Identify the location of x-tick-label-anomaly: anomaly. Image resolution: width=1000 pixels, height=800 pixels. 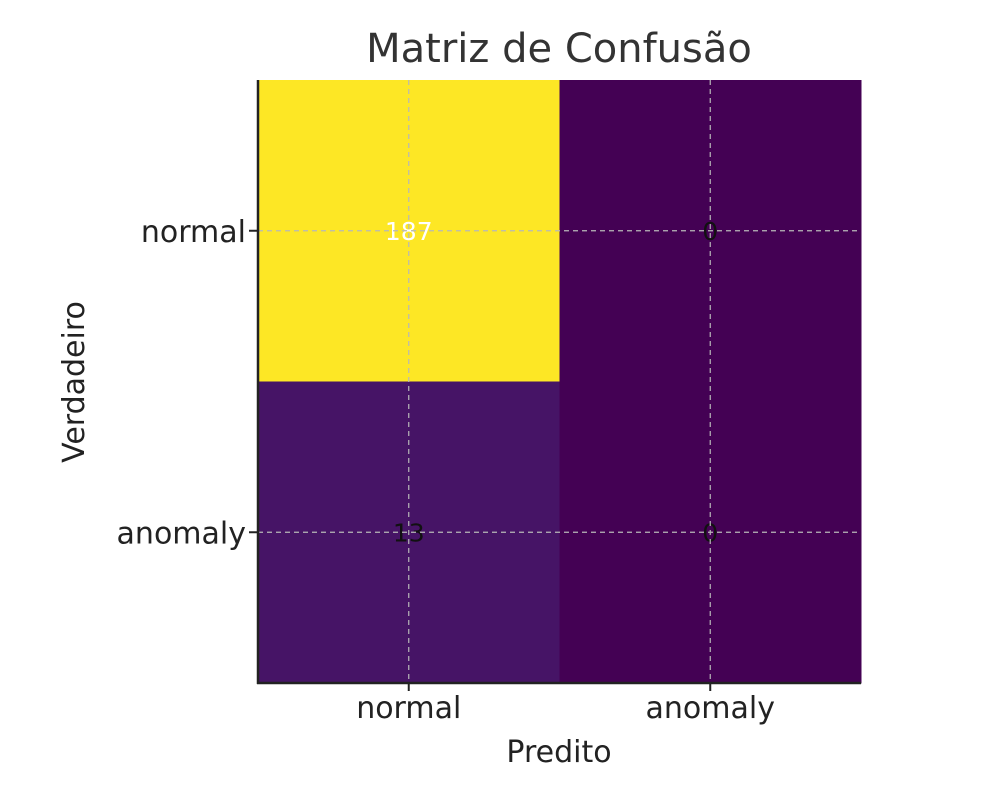
(710, 708).